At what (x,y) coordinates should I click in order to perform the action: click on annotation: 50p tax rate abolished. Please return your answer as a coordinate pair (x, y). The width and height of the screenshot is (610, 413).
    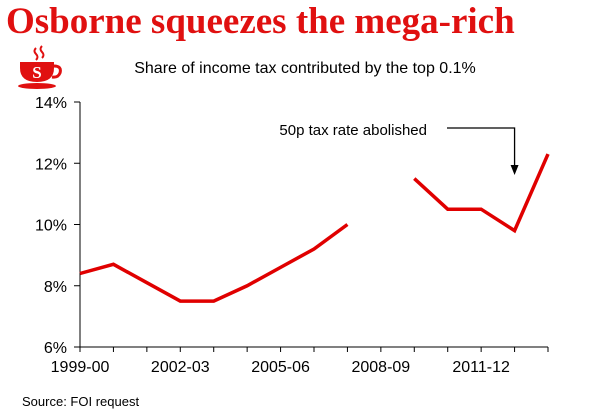
    Looking at the image, I should click on (399, 148).